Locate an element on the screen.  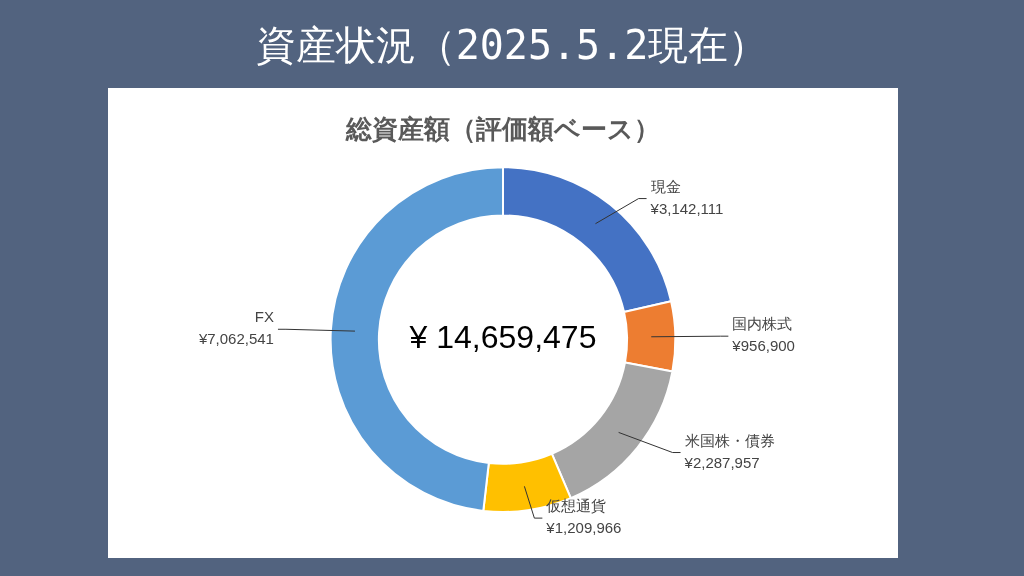
data-label: ¥1,209,966 is located at coordinates (583, 528).